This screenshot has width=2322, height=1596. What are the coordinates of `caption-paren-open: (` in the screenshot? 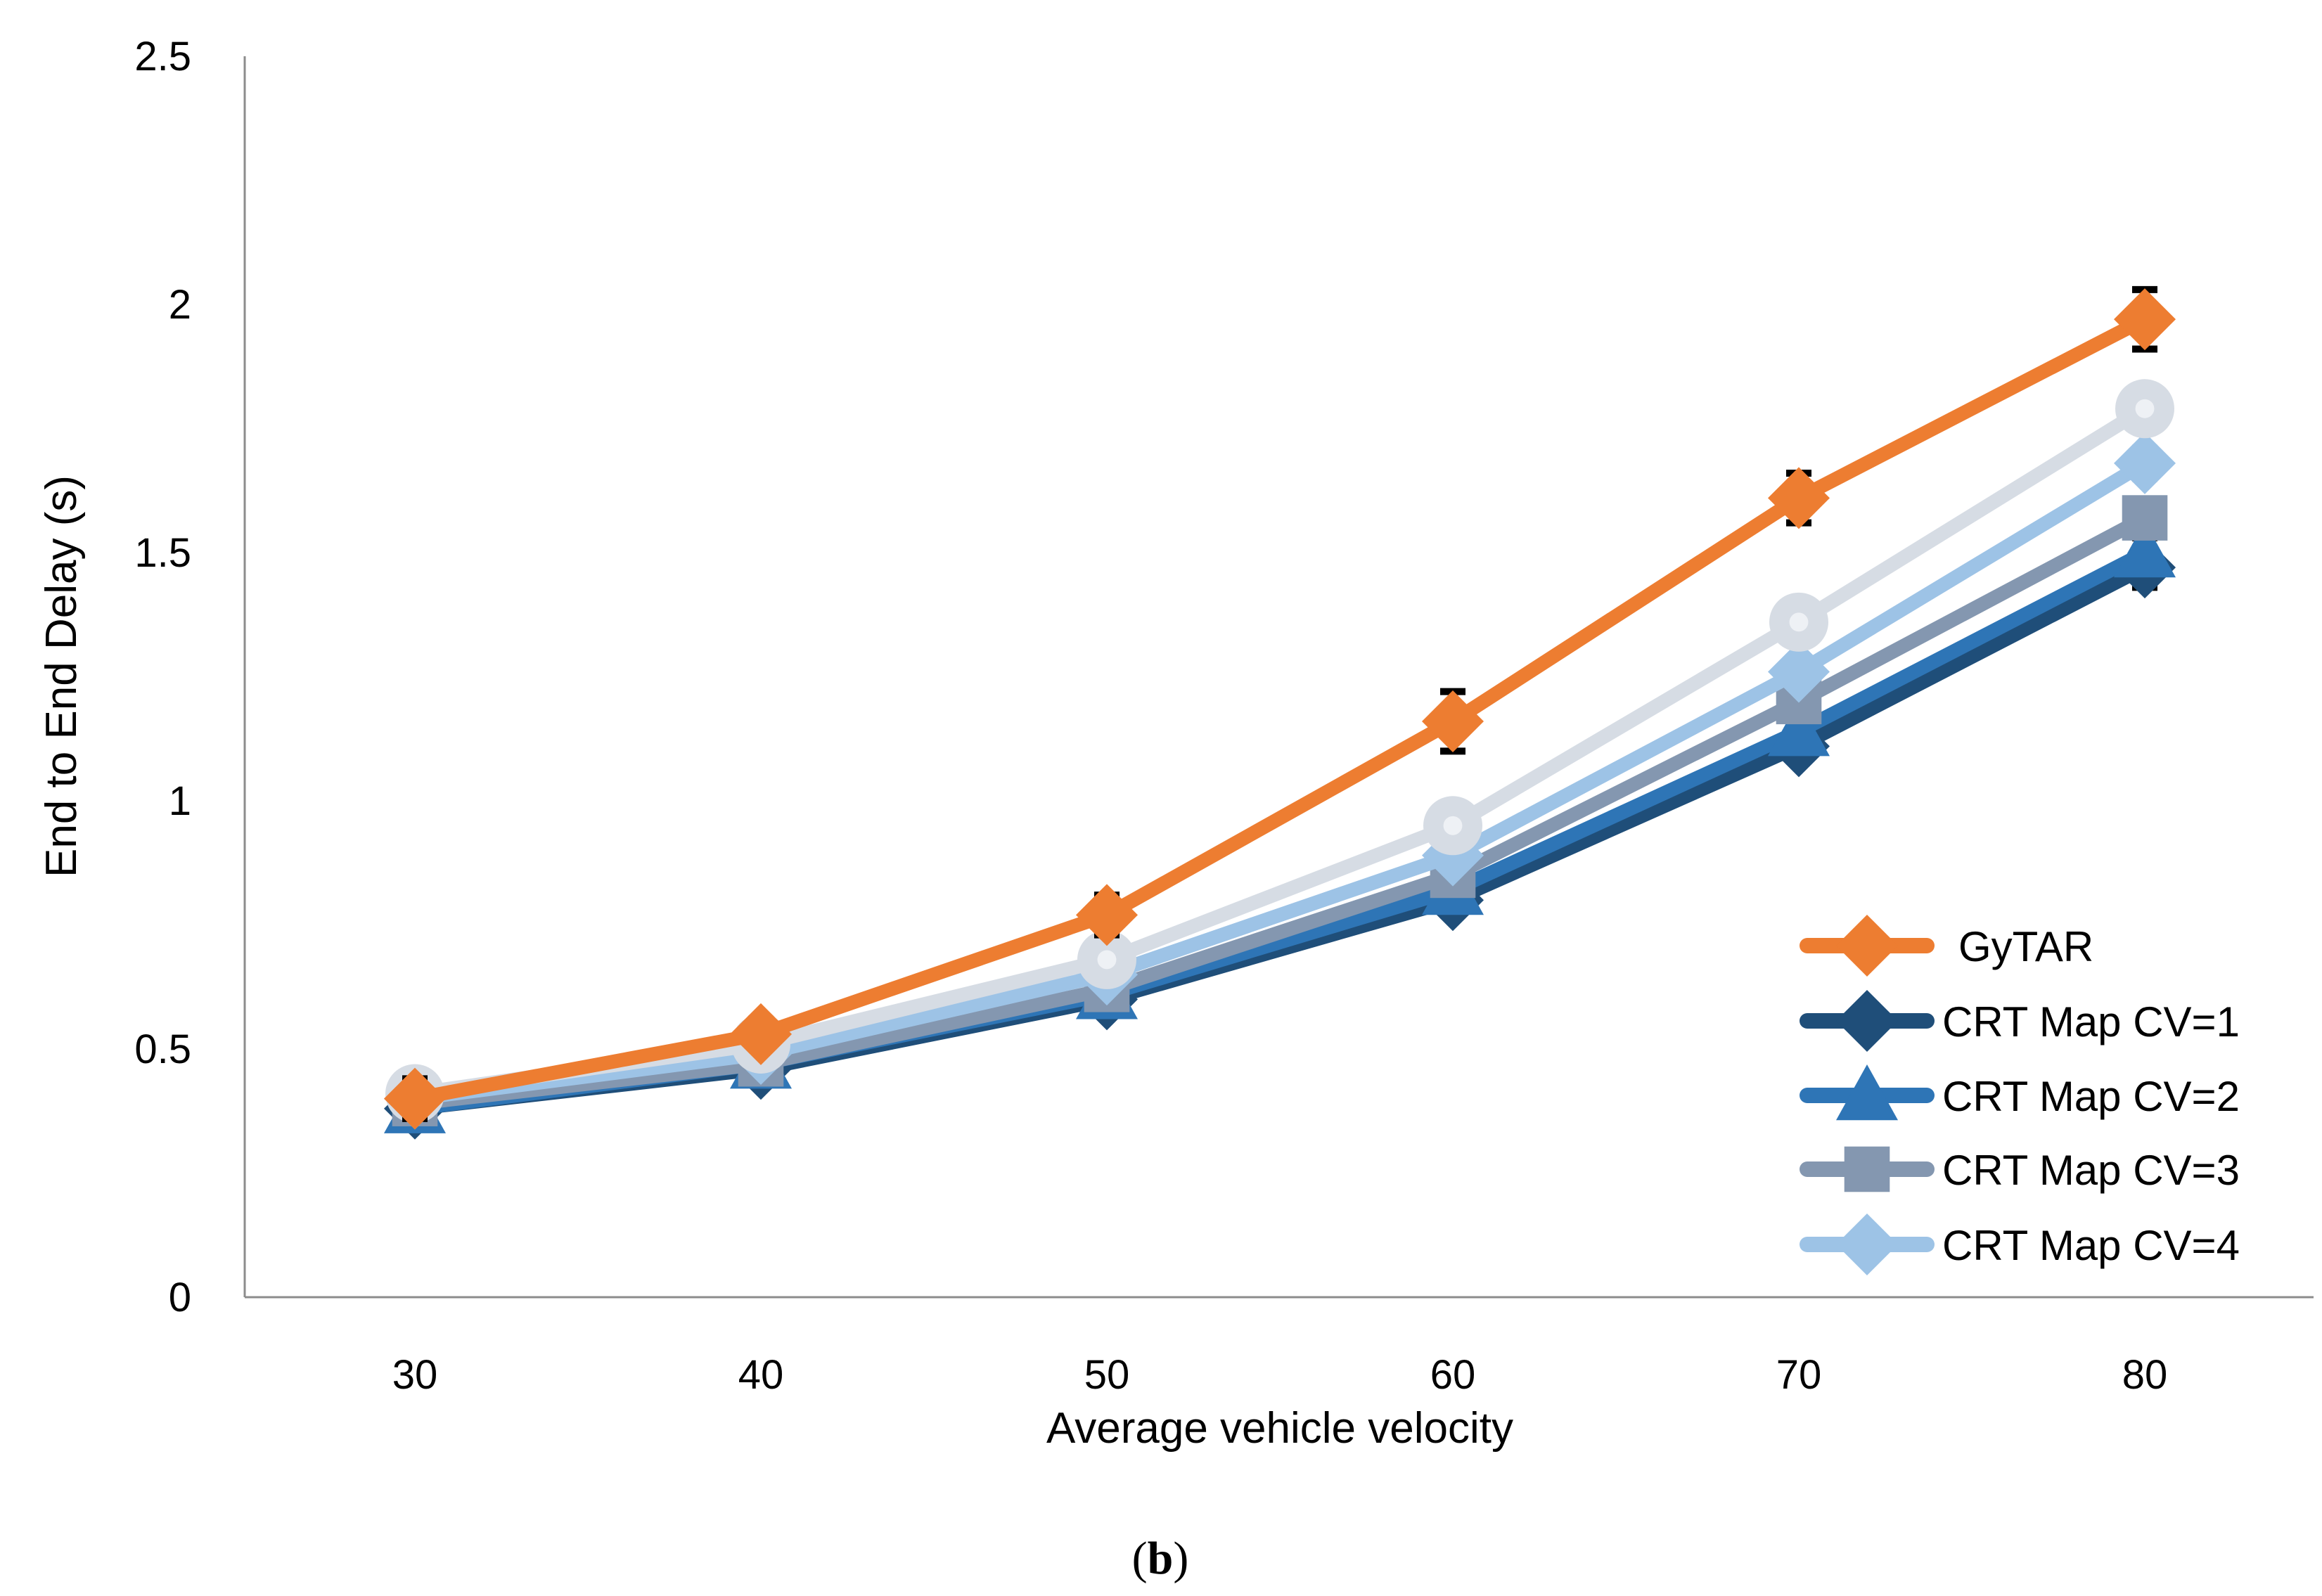 It's located at (1140, 1558).